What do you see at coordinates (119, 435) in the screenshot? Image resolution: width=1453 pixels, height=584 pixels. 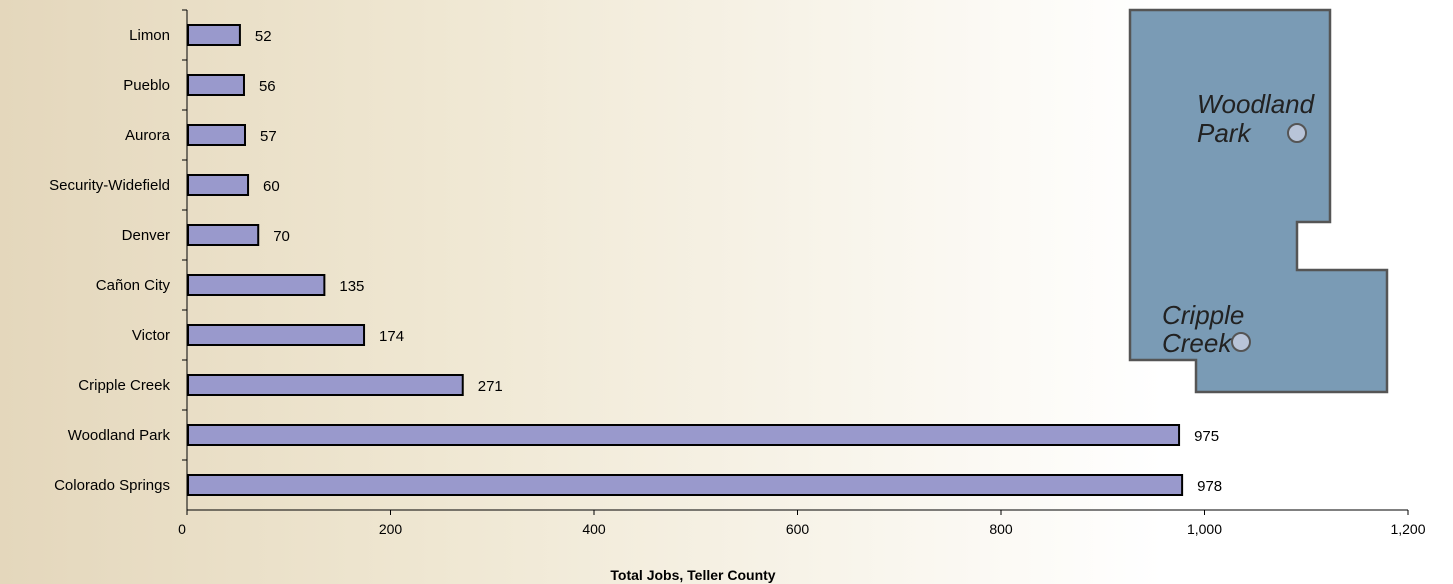 I see `category-label: Woodland Park` at bounding box center [119, 435].